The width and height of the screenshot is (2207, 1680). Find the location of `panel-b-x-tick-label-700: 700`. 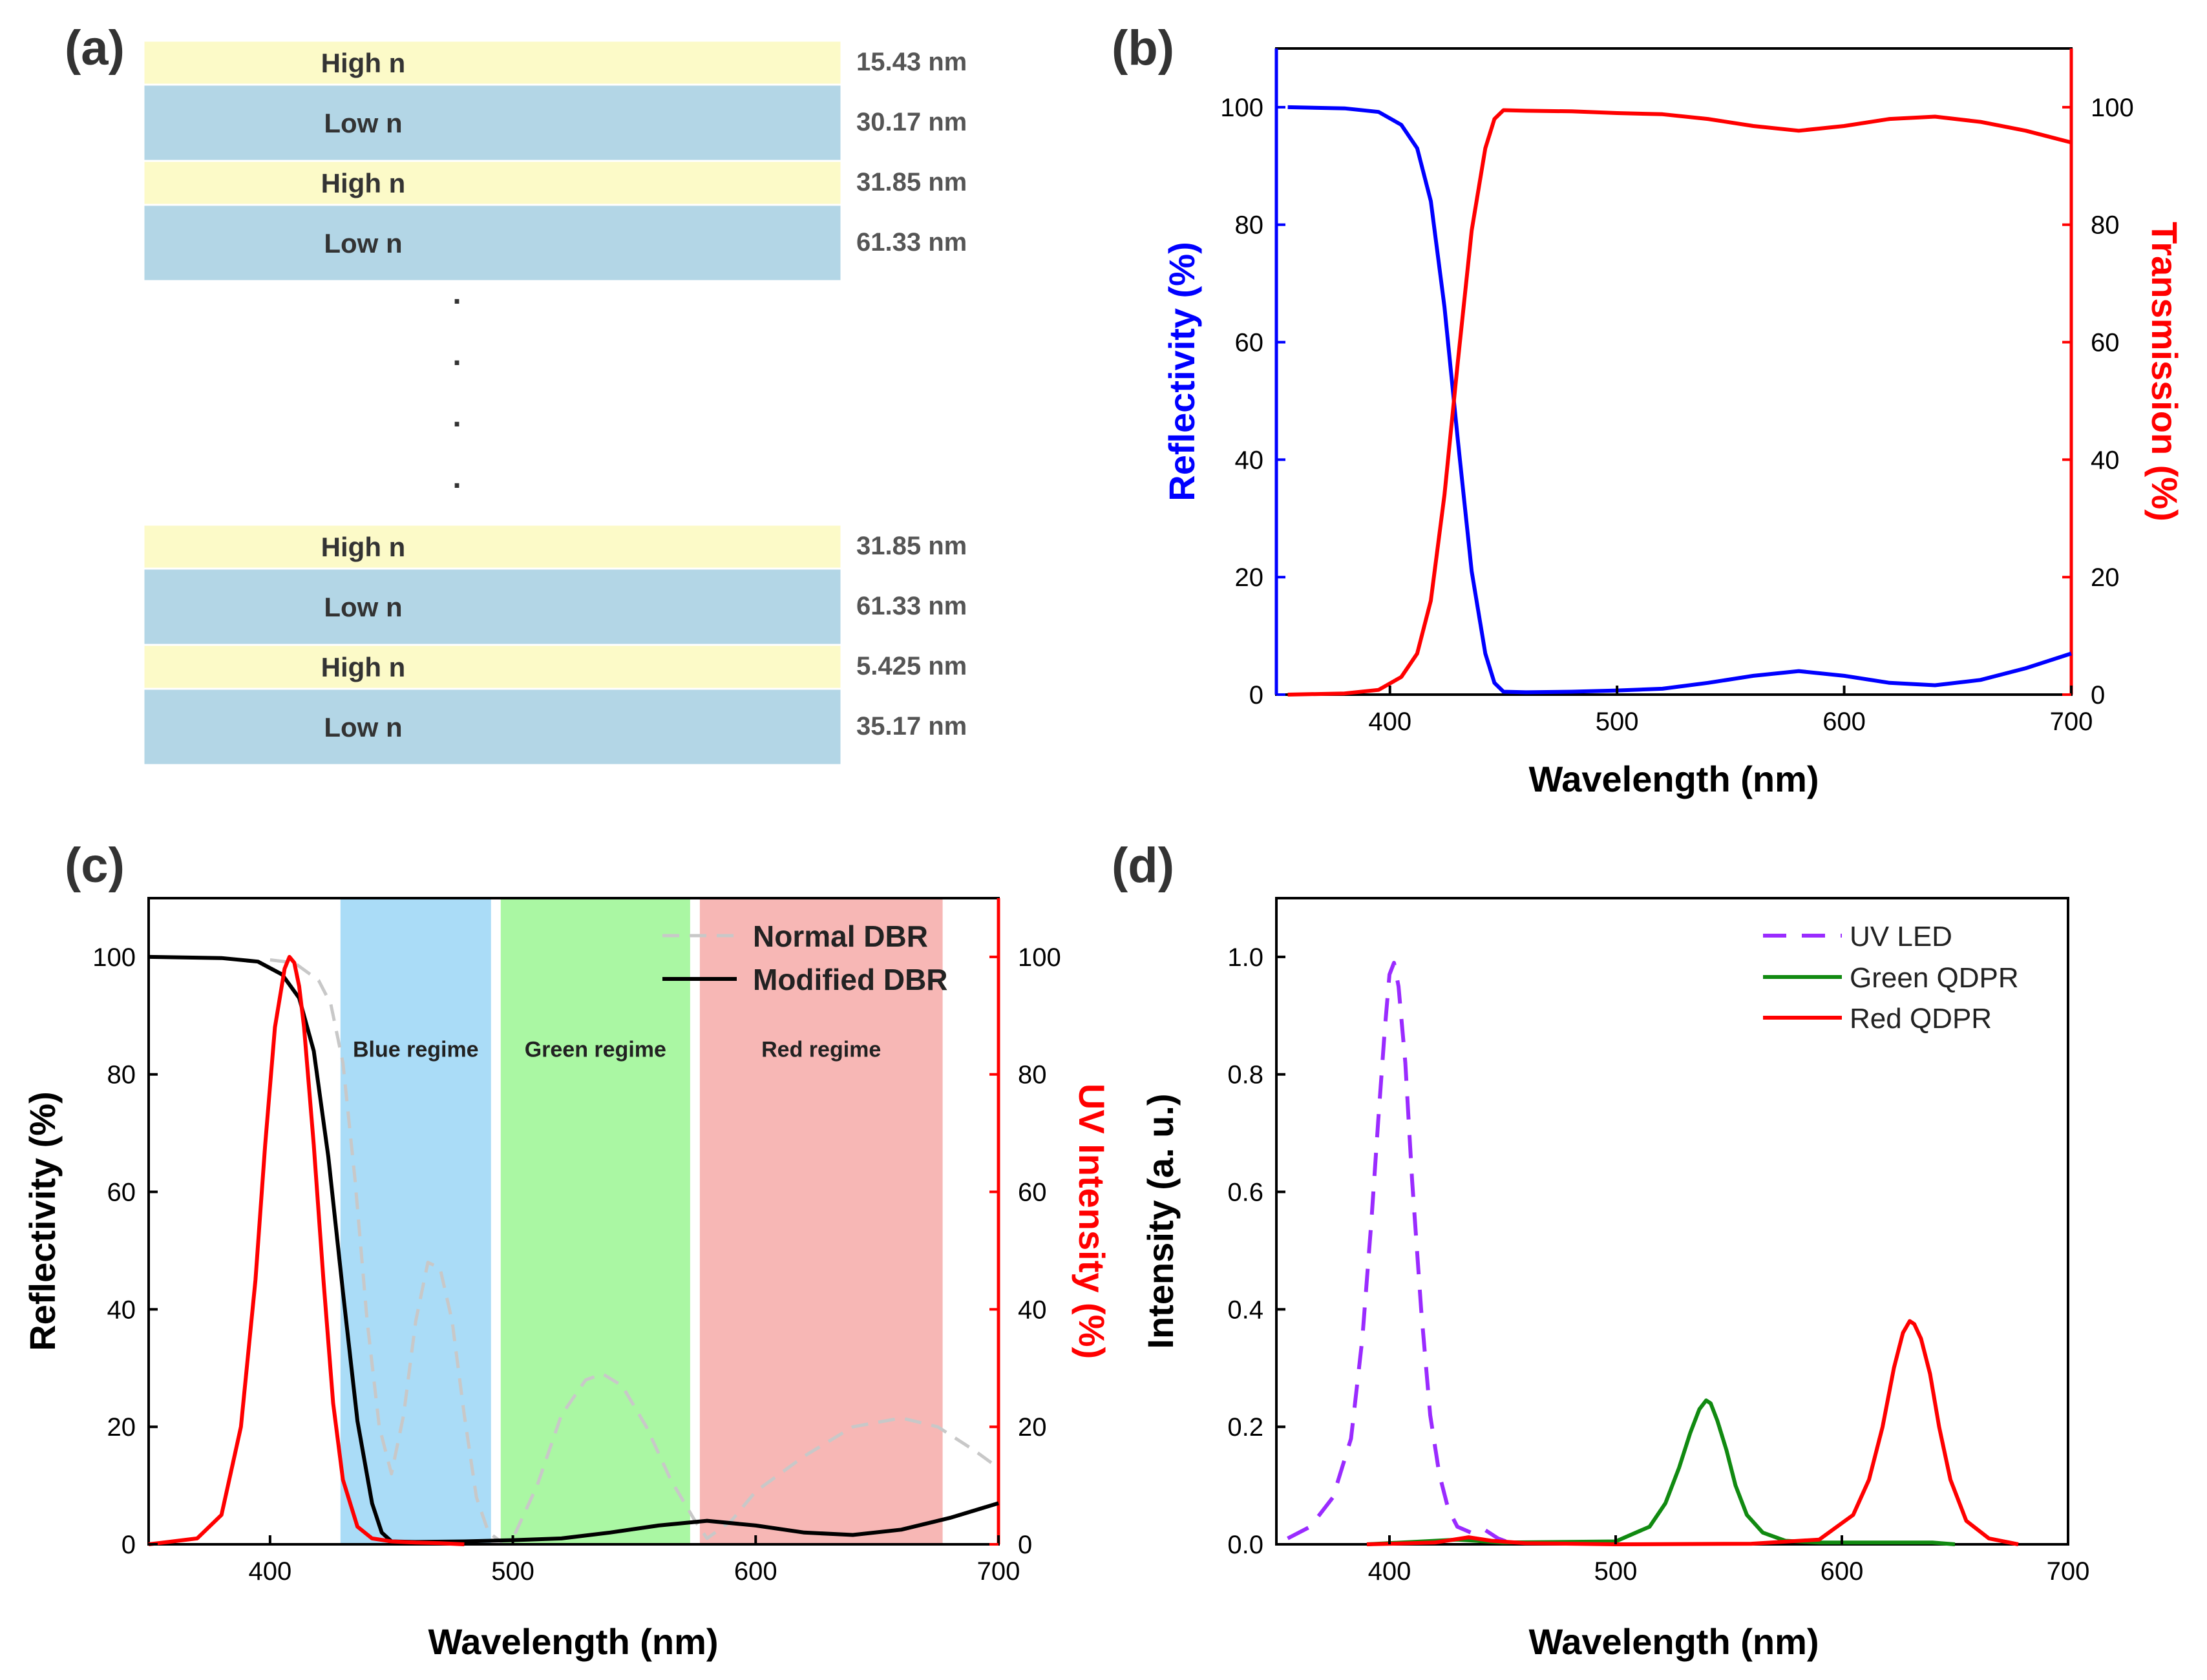

panel-b-x-tick-label-700: 700 is located at coordinates (2071, 722).